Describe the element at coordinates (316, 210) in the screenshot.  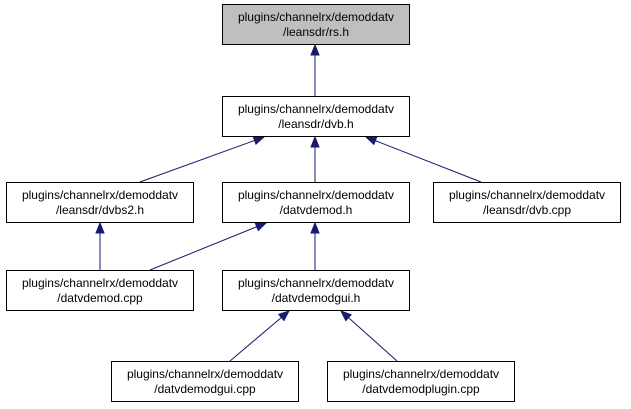
I see `node-label-line2: /datvdemod.h` at that location.